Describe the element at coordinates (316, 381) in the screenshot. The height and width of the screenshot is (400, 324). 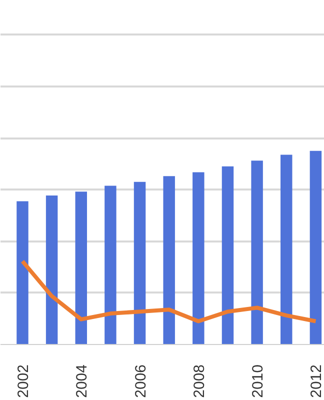
I see `x-tick-label: 2012` at that location.